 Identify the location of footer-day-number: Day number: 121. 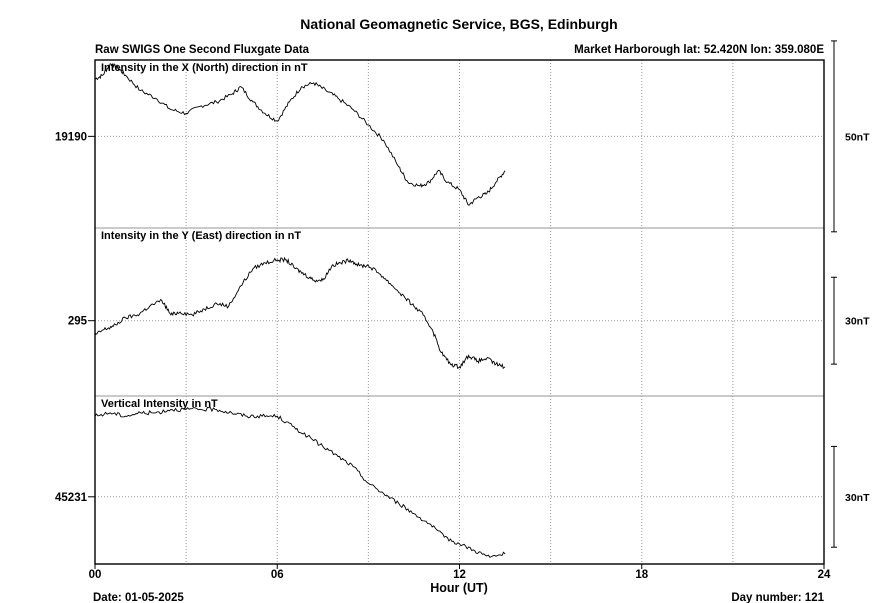
(777, 597).